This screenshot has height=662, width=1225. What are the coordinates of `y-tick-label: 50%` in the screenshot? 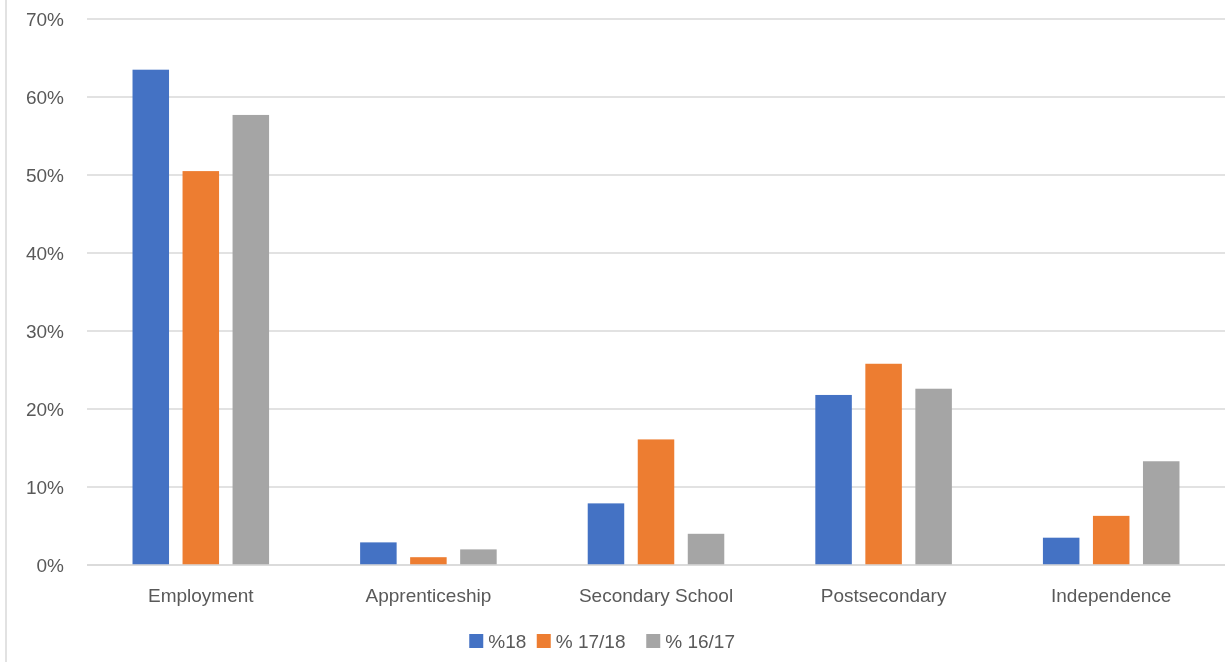 It's located at (45, 175).